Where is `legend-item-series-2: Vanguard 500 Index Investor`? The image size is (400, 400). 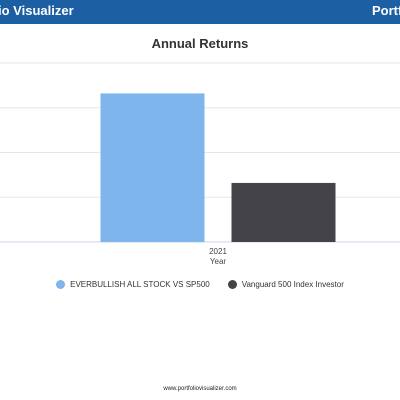
legend-item-series-2: Vanguard 500 Index Investor is located at coordinates (285, 284).